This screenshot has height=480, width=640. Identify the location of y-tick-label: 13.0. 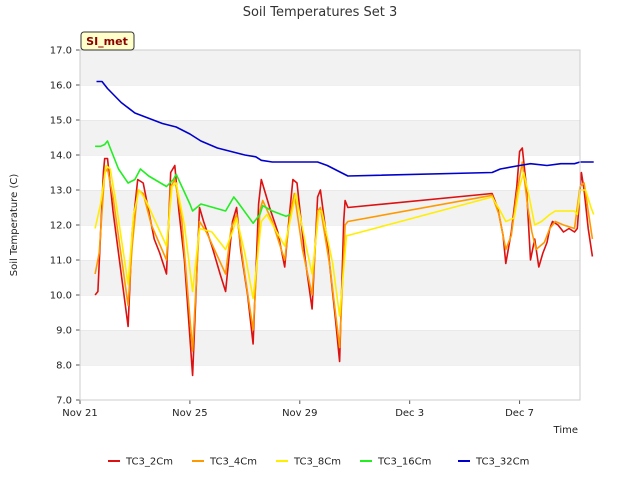
(61, 191).